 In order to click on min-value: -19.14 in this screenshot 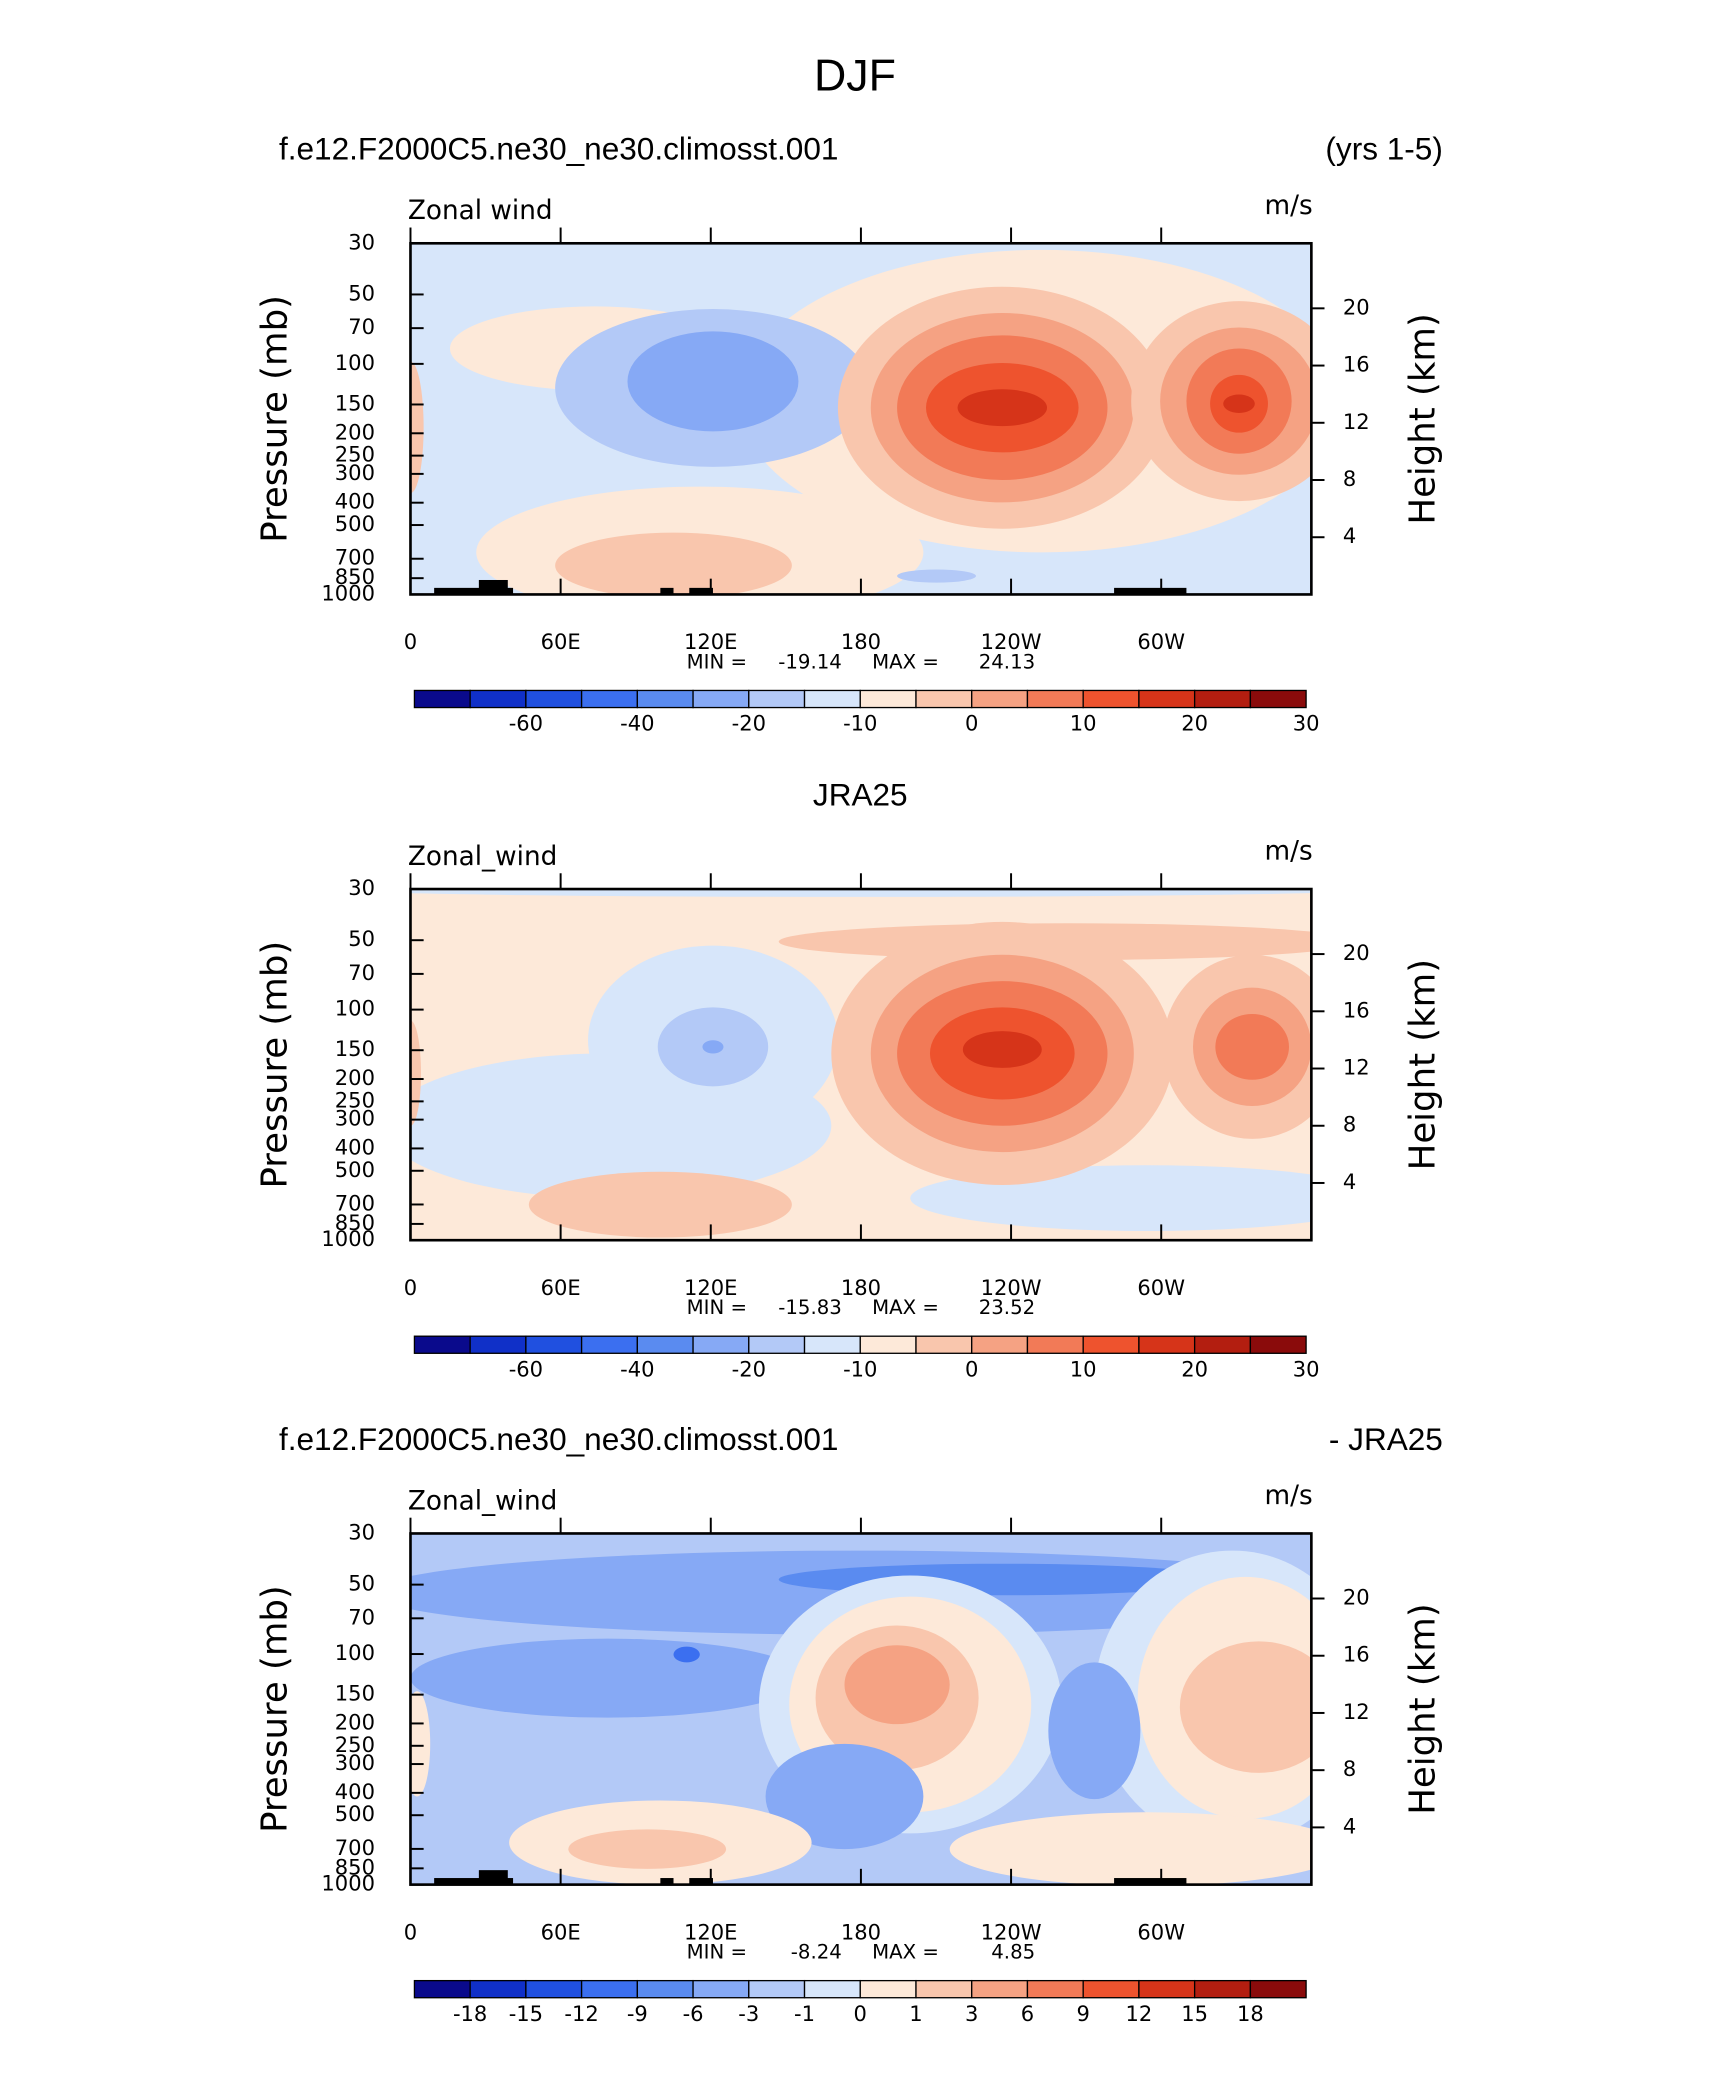, I will do `click(810, 661)`.